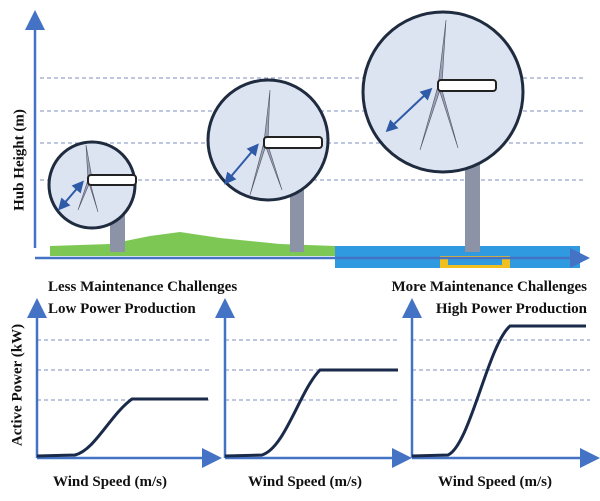  Describe the element at coordinates (17, 385) in the screenshot. I see `power-axis-label: Active Power (kW)` at that location.